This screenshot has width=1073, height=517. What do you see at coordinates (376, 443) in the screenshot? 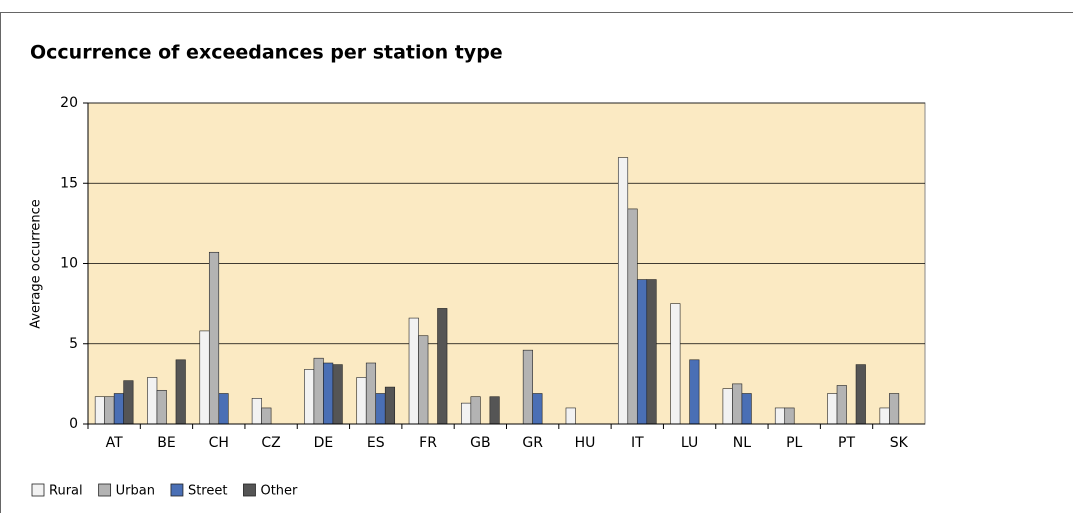
I see `x-tick-label: ES` at bounding box center [376, 443].